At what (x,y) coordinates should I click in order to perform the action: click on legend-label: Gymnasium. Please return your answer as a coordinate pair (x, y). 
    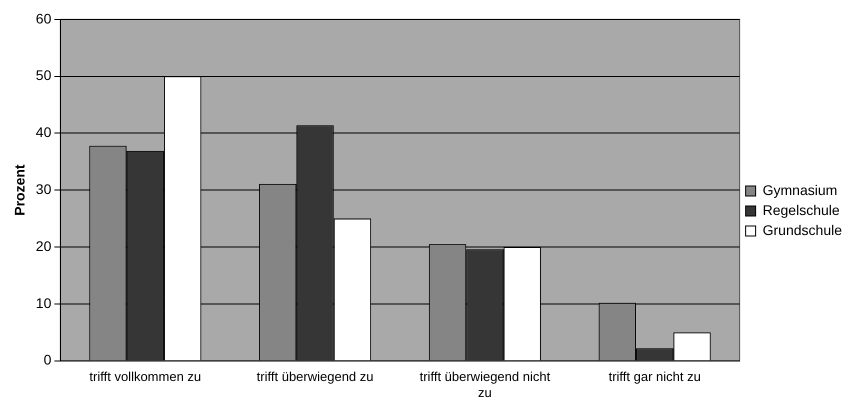
    Looking at the image, I should click on (800, 190).